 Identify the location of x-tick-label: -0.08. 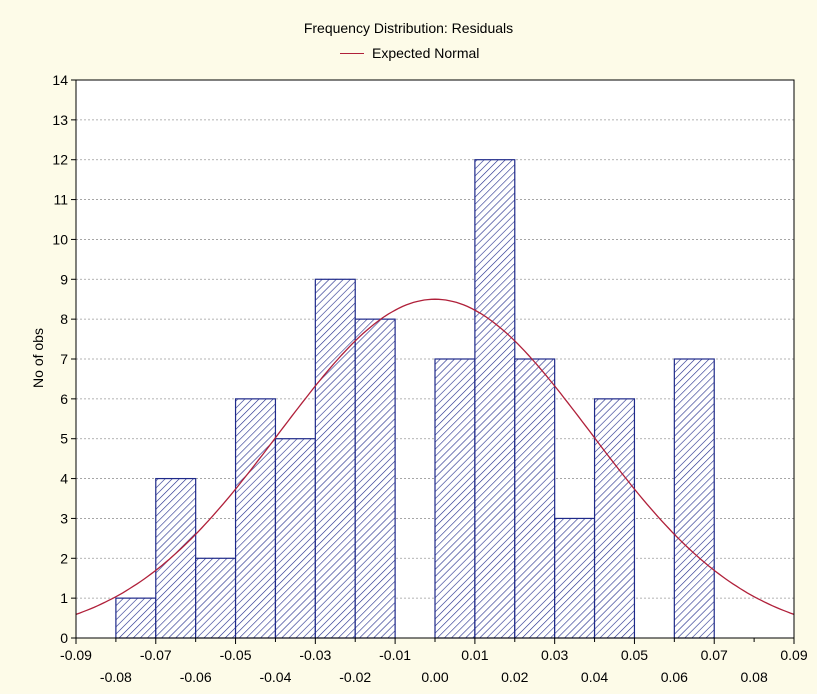
(116, 677).